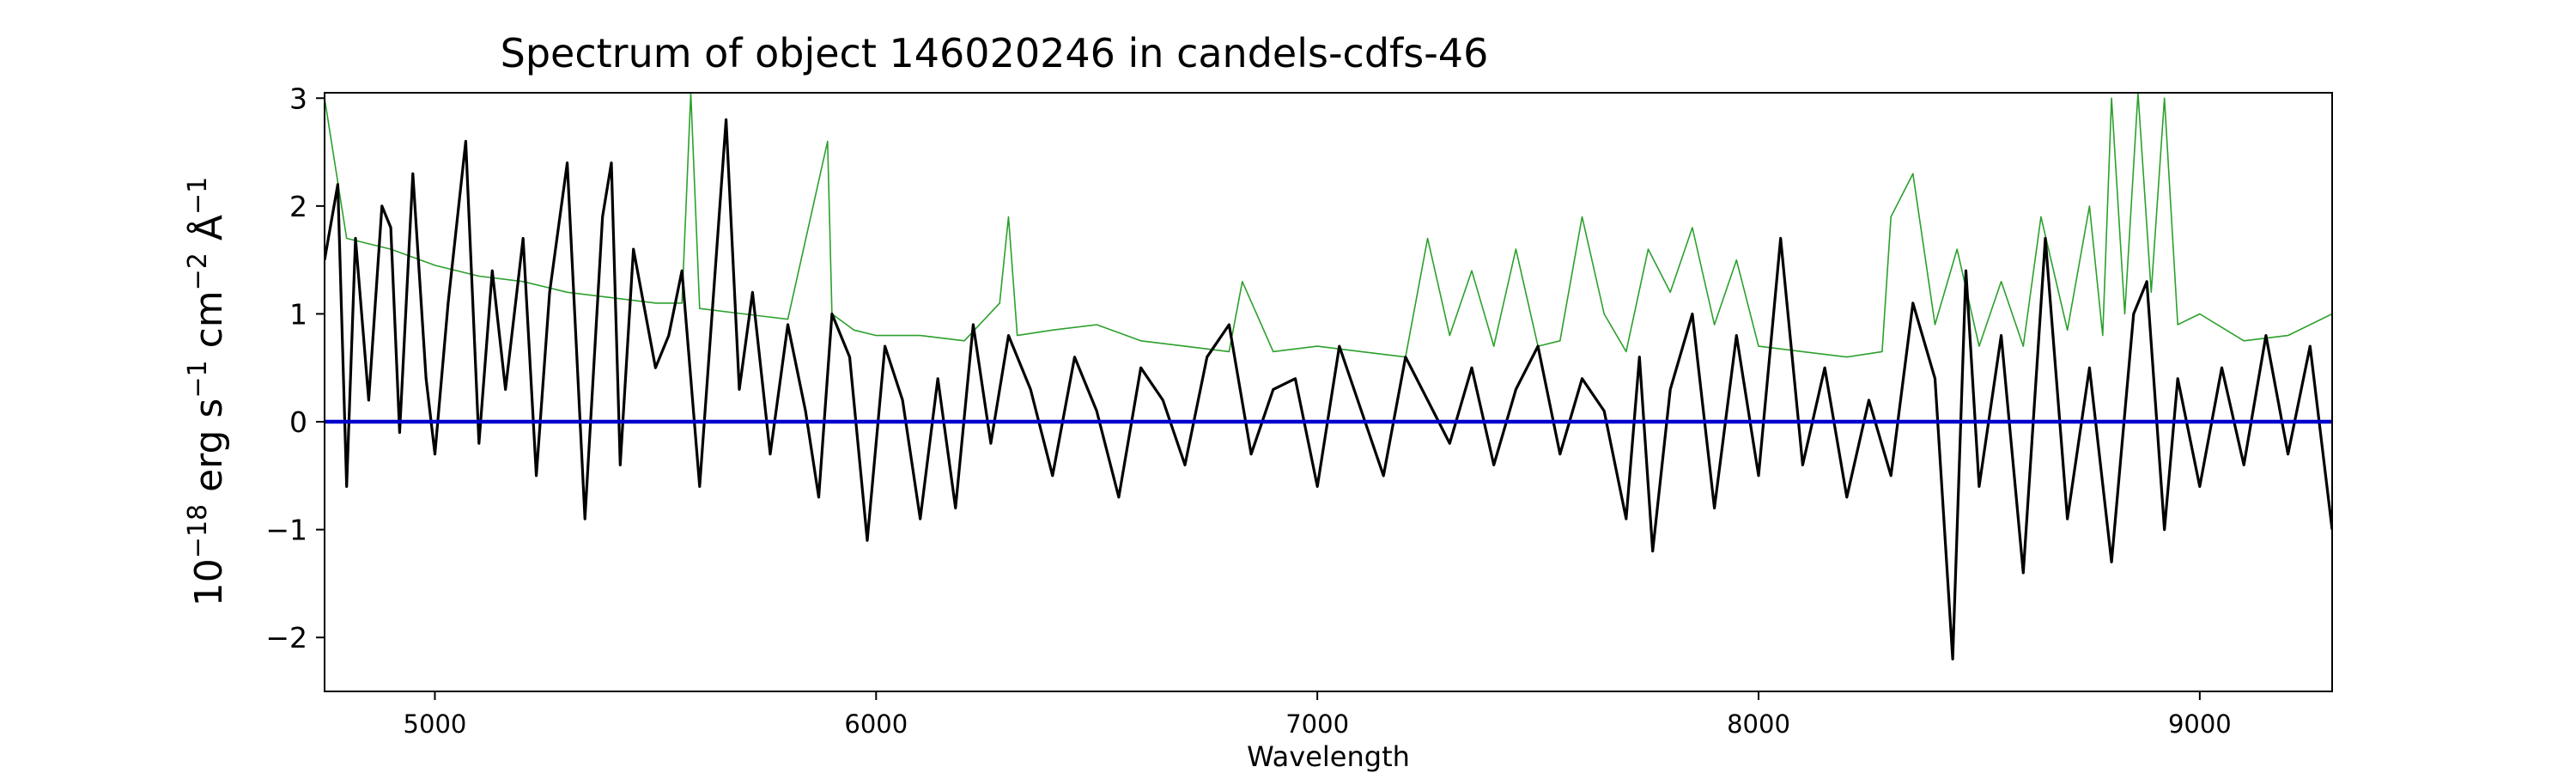 The height and width of the screenshot is (773, 2576). Describe the element at coordinates (209, 582) in the screenshot. I see `y-label-base: 10` at that location.